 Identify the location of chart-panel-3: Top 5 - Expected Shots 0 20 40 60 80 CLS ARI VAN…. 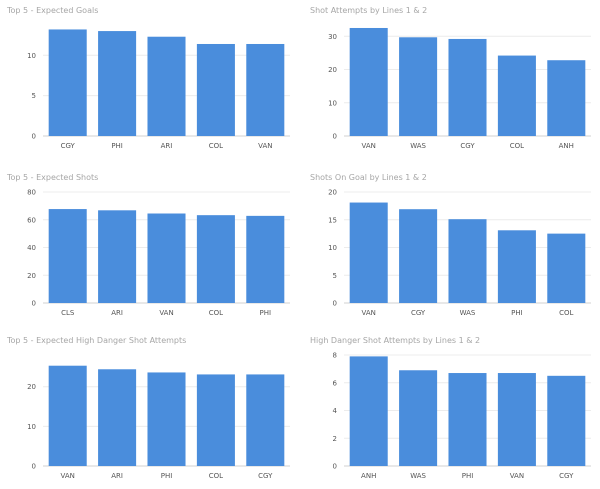
(148, 245).